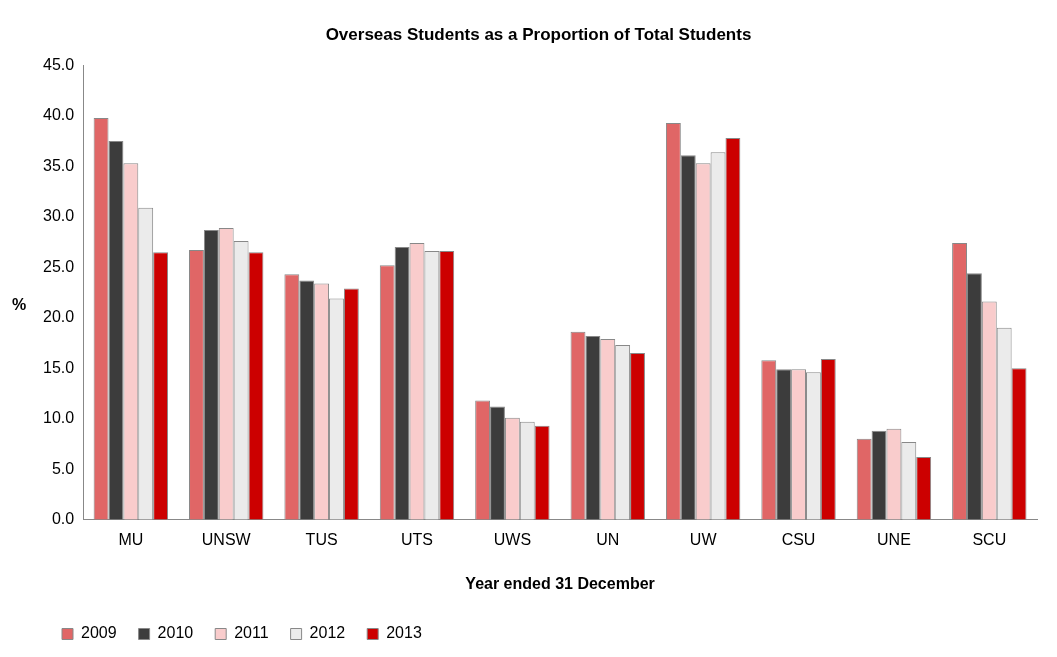  I want to click on x-tick-label: CSU, so click(798, 539).